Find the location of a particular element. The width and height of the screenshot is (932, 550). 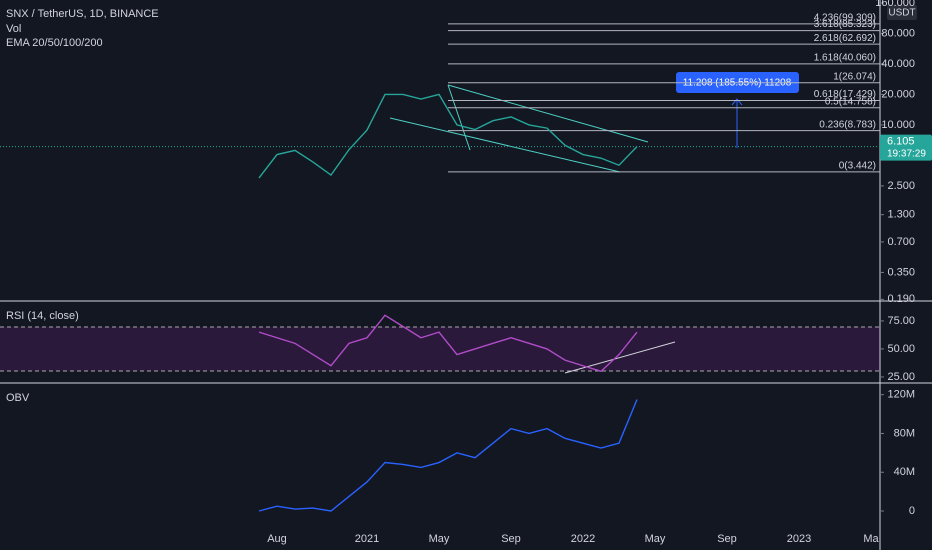

x-tick-label: 2023 is located at coordinates (799, 539).